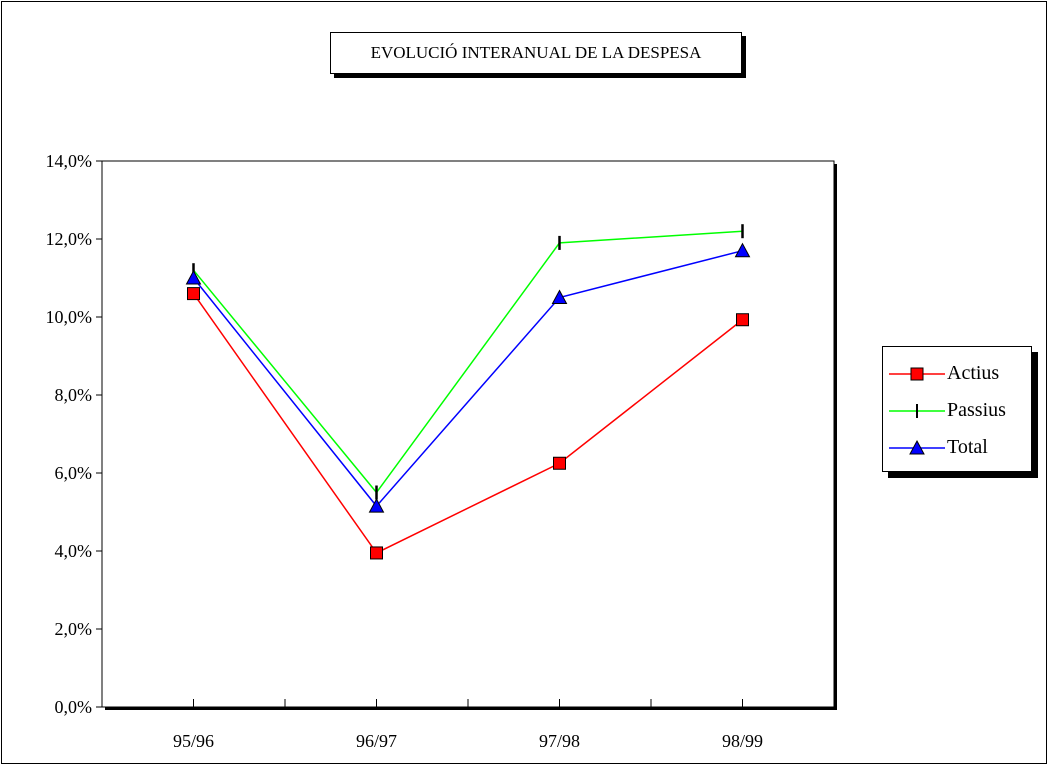 The image size is (1050, 766). I want to click on plot-shadow-right, so click(835, 437).